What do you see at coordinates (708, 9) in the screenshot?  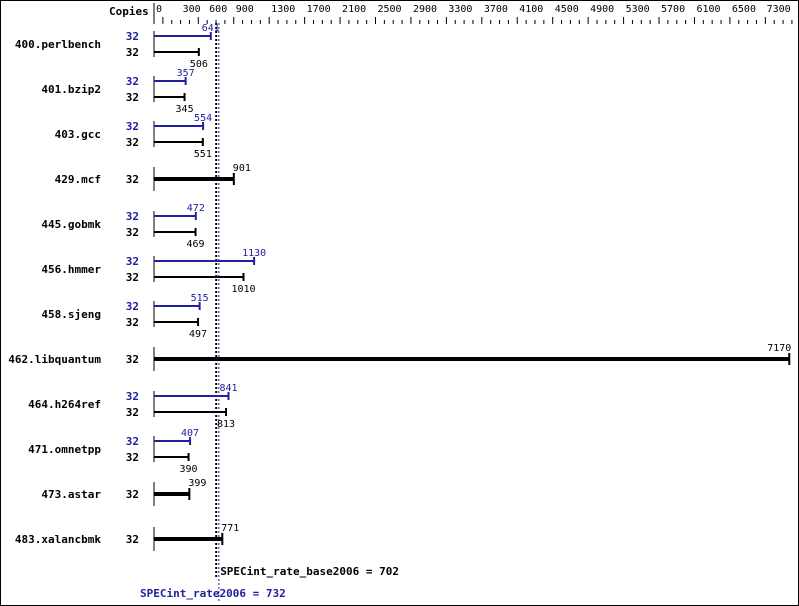 I see `tick-label: 6100` at bounding box center [708, 9].